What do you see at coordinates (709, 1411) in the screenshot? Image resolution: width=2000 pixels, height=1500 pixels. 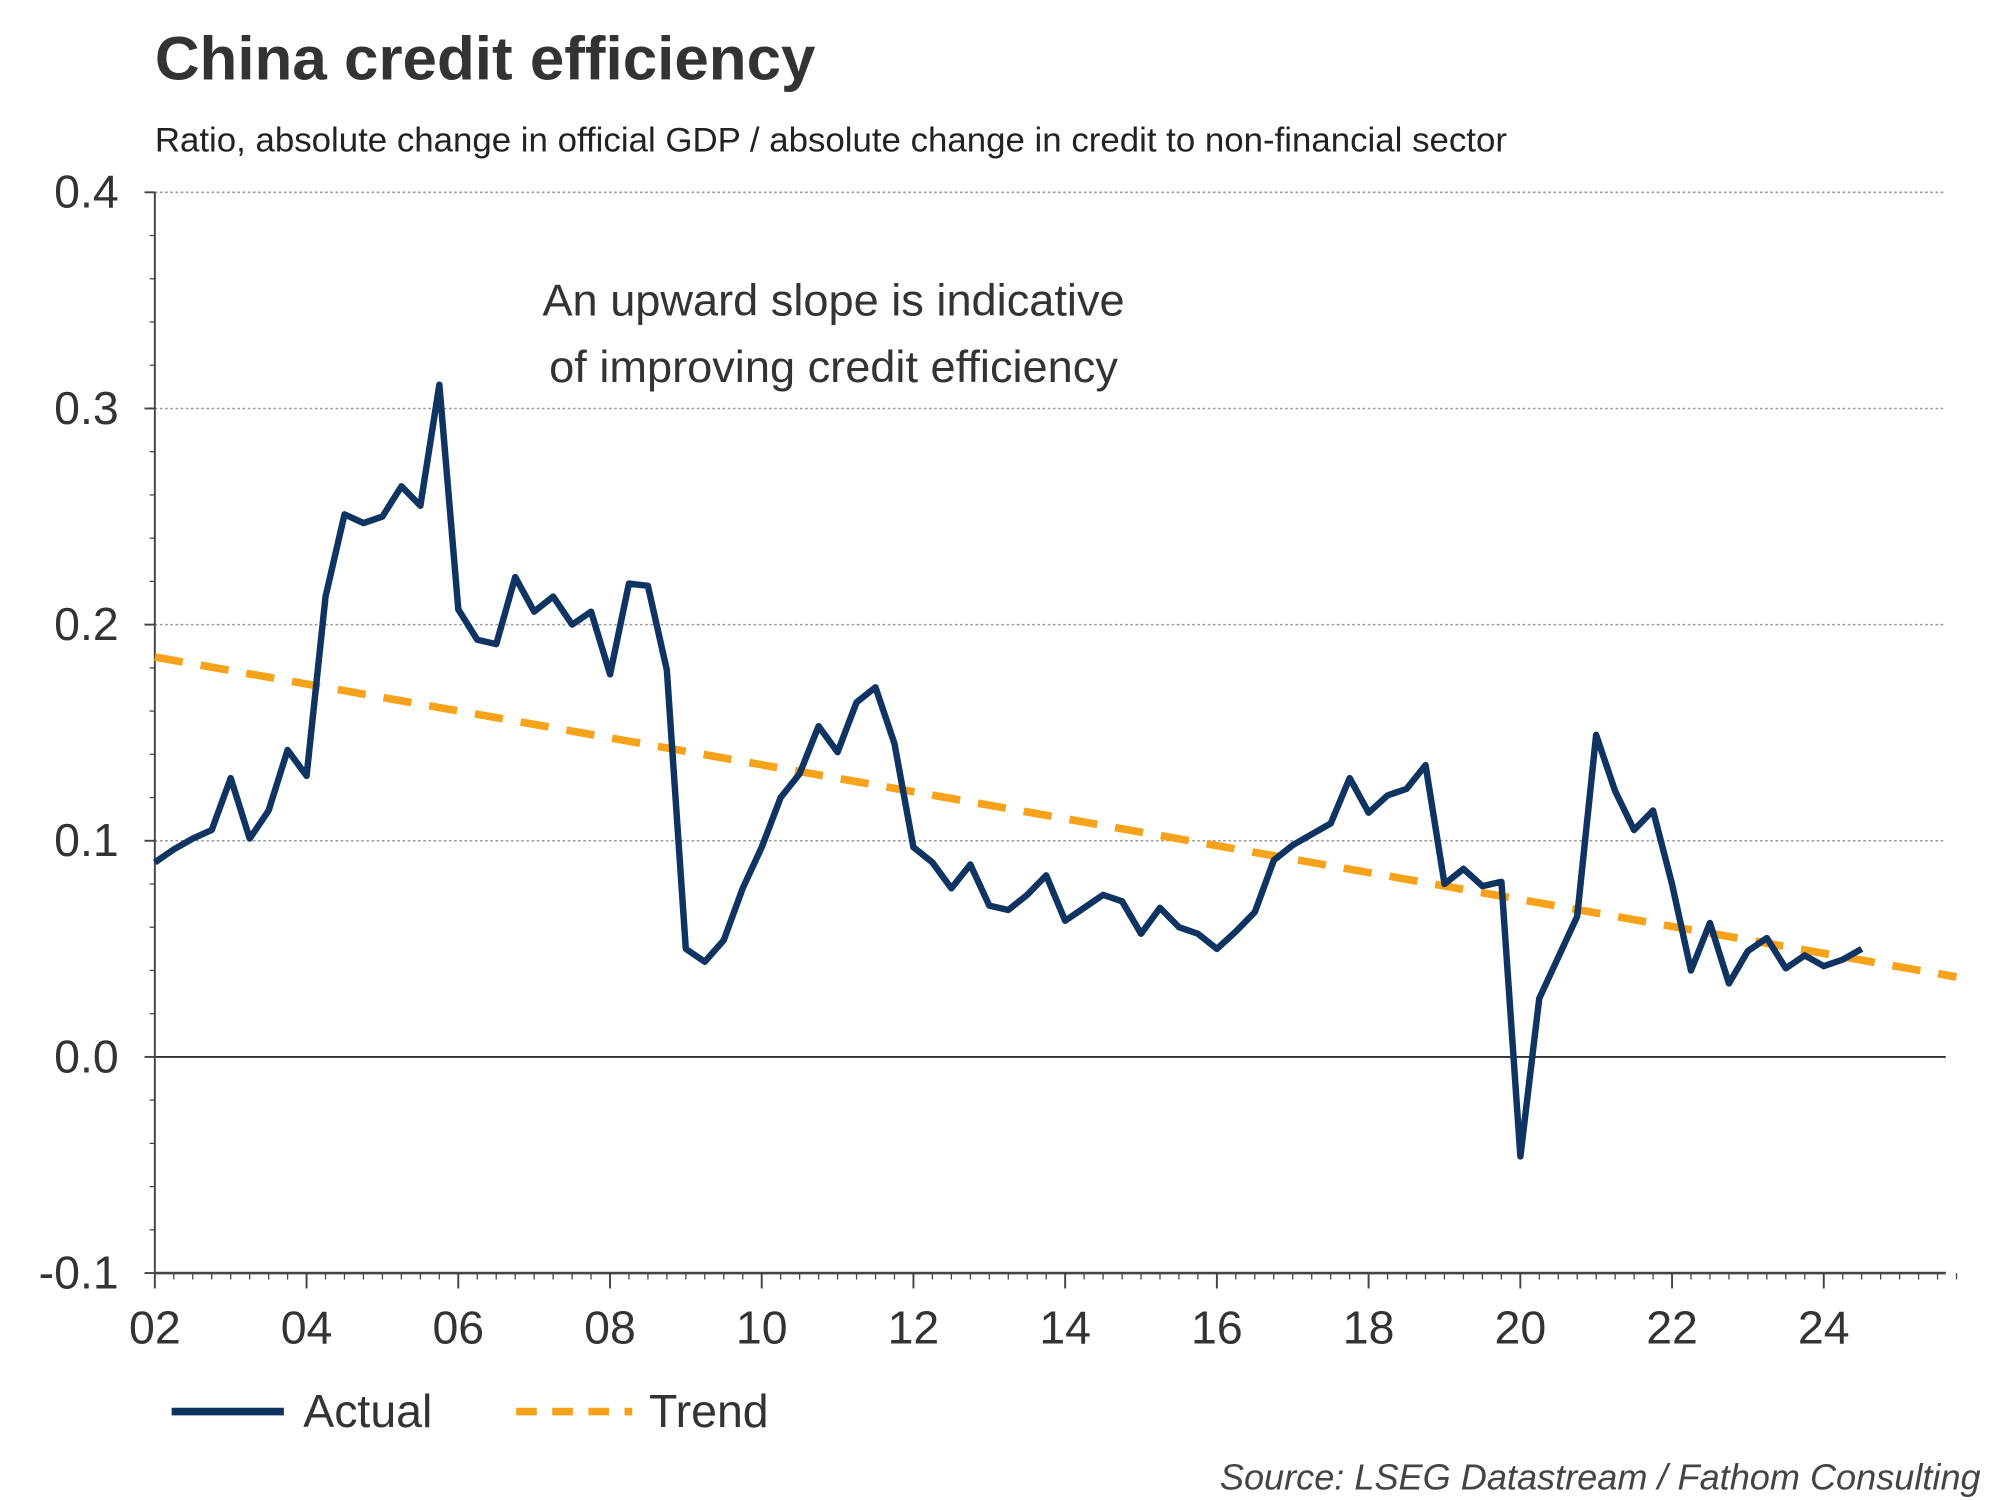 I see `legend-label-trend: Trend` at bounding box center [709, 1411].